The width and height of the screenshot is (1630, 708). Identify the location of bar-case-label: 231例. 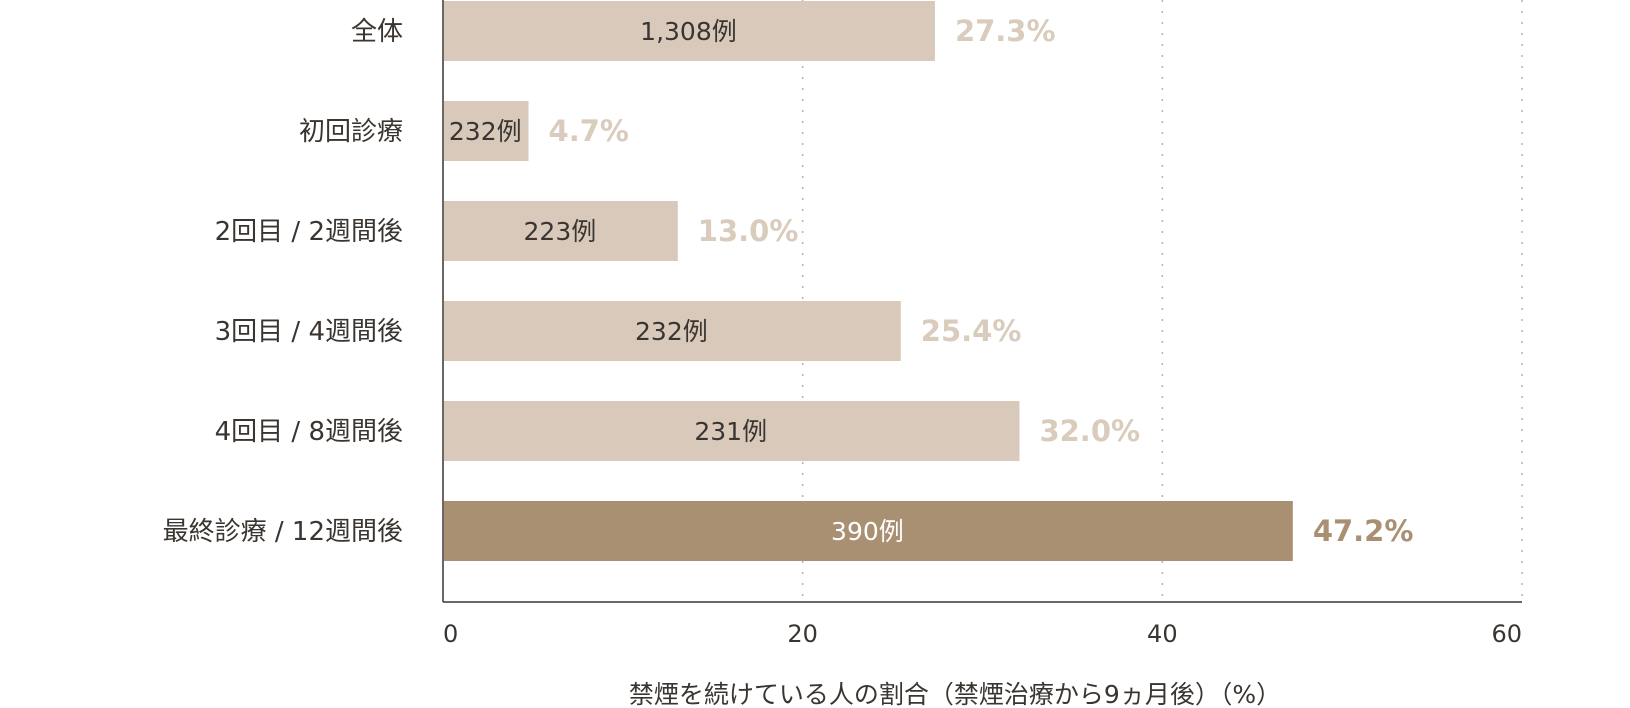
(730, 431).